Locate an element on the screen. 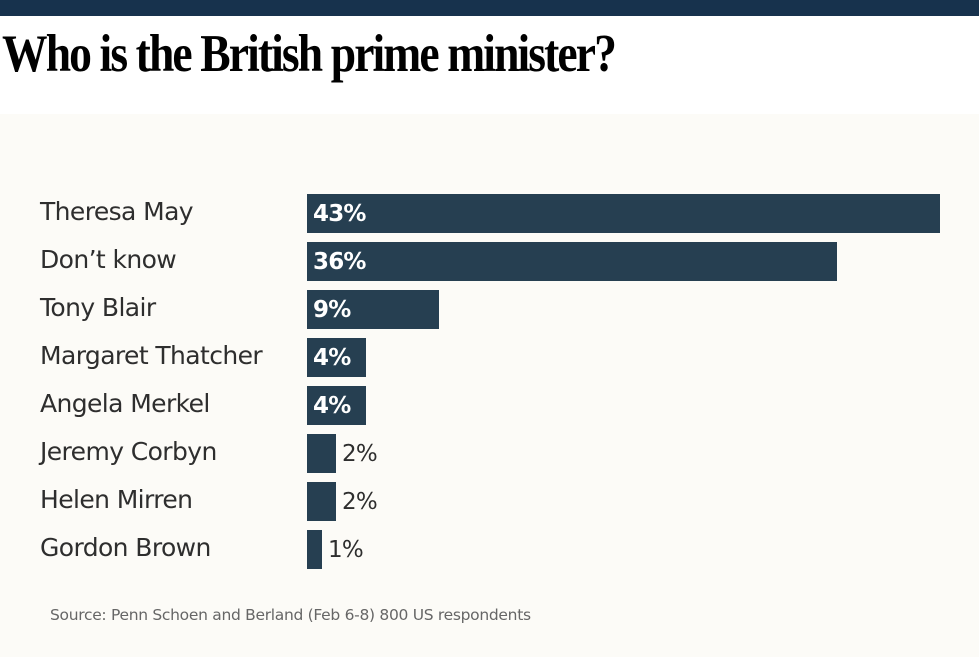  category-label: Margaret Thatcher is located at coordinates (151, 355).